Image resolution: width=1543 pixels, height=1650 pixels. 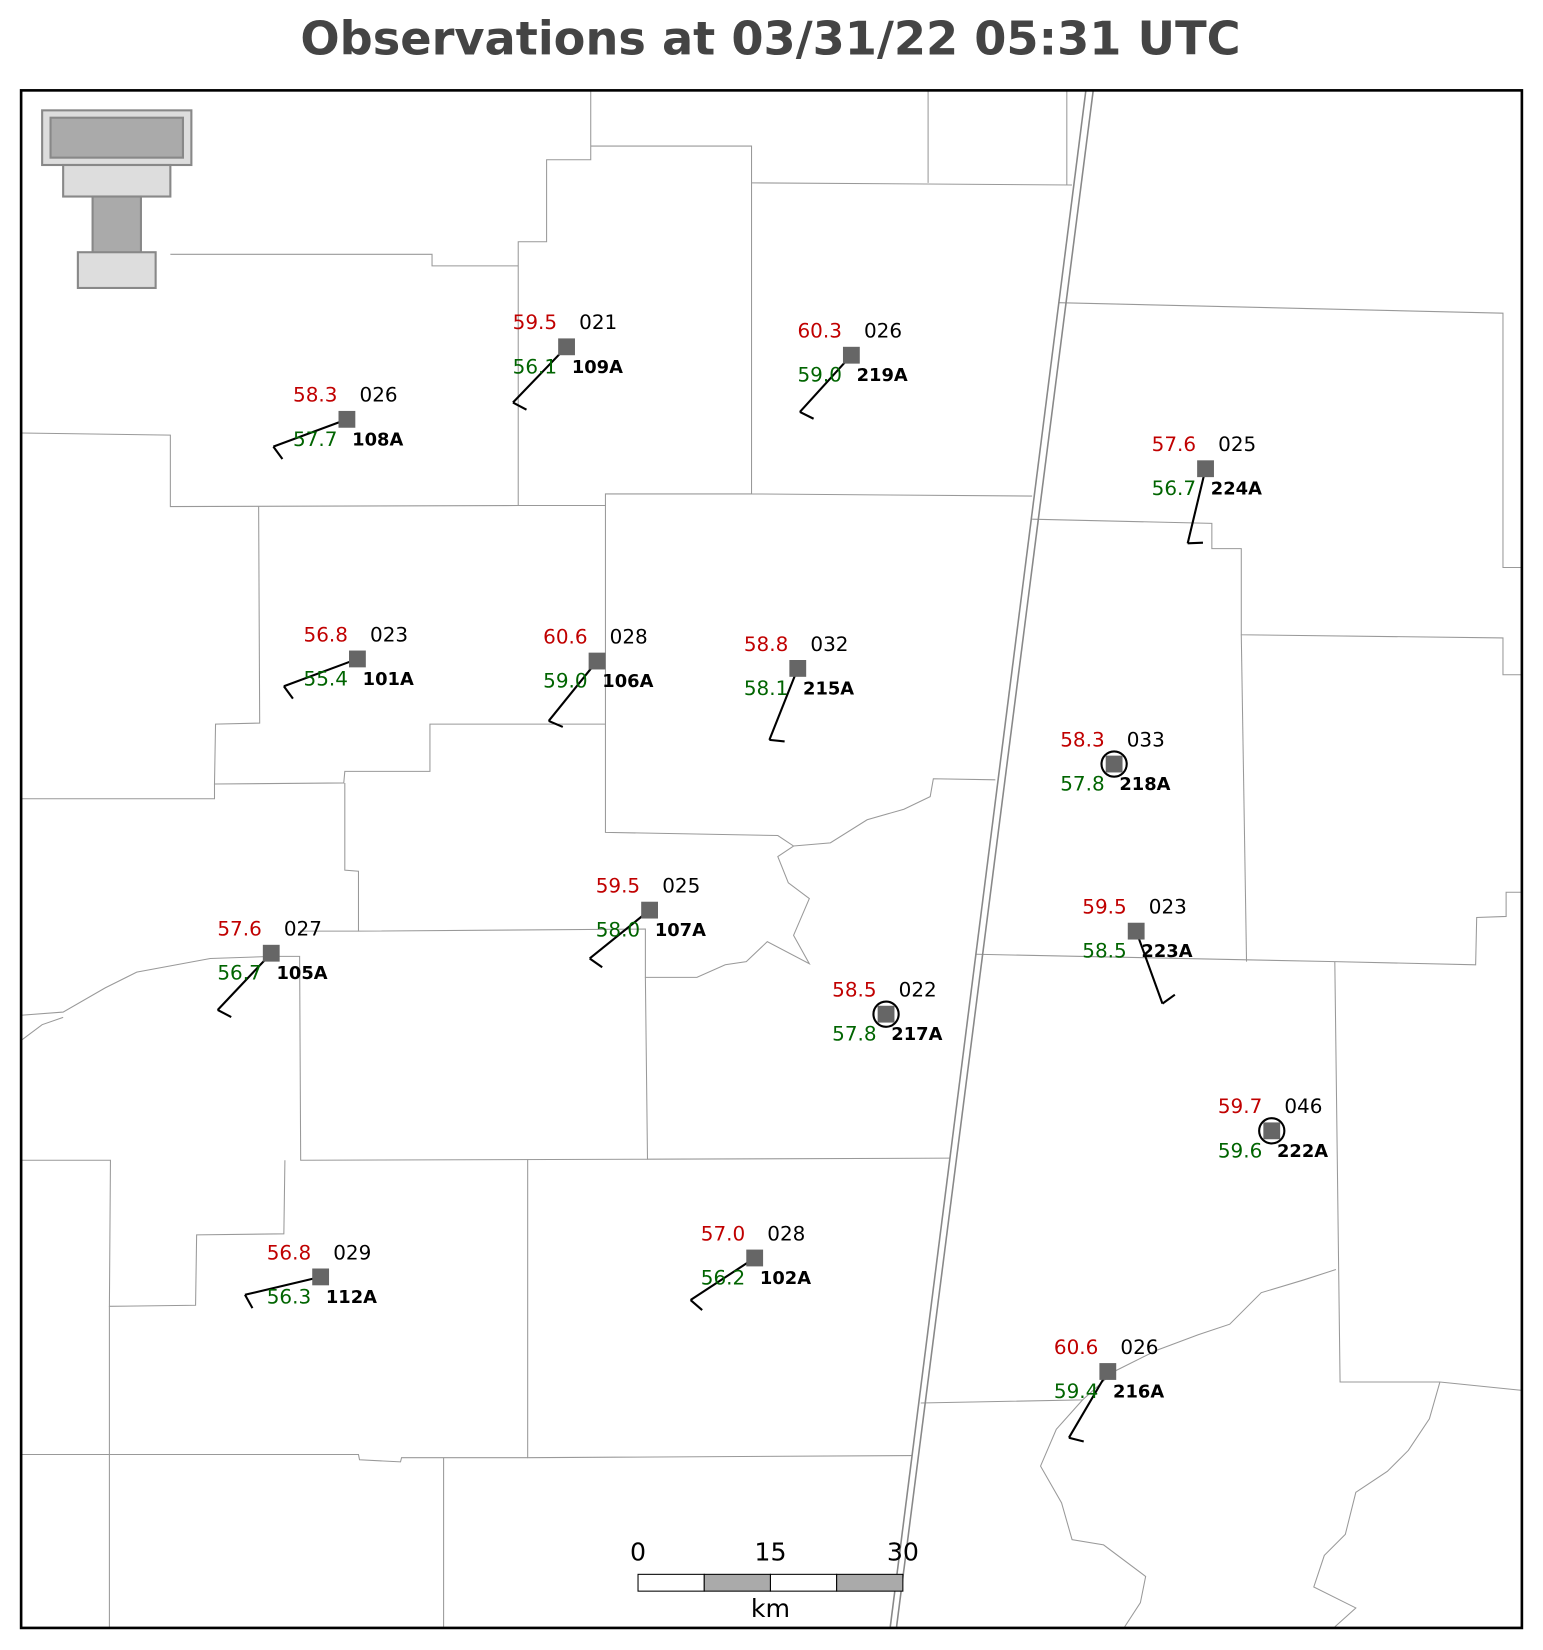 What do you see at coordinates (1104, 907) in the screenshot?
I see `temperature: 59.5` at bounding box center [1104, 907].